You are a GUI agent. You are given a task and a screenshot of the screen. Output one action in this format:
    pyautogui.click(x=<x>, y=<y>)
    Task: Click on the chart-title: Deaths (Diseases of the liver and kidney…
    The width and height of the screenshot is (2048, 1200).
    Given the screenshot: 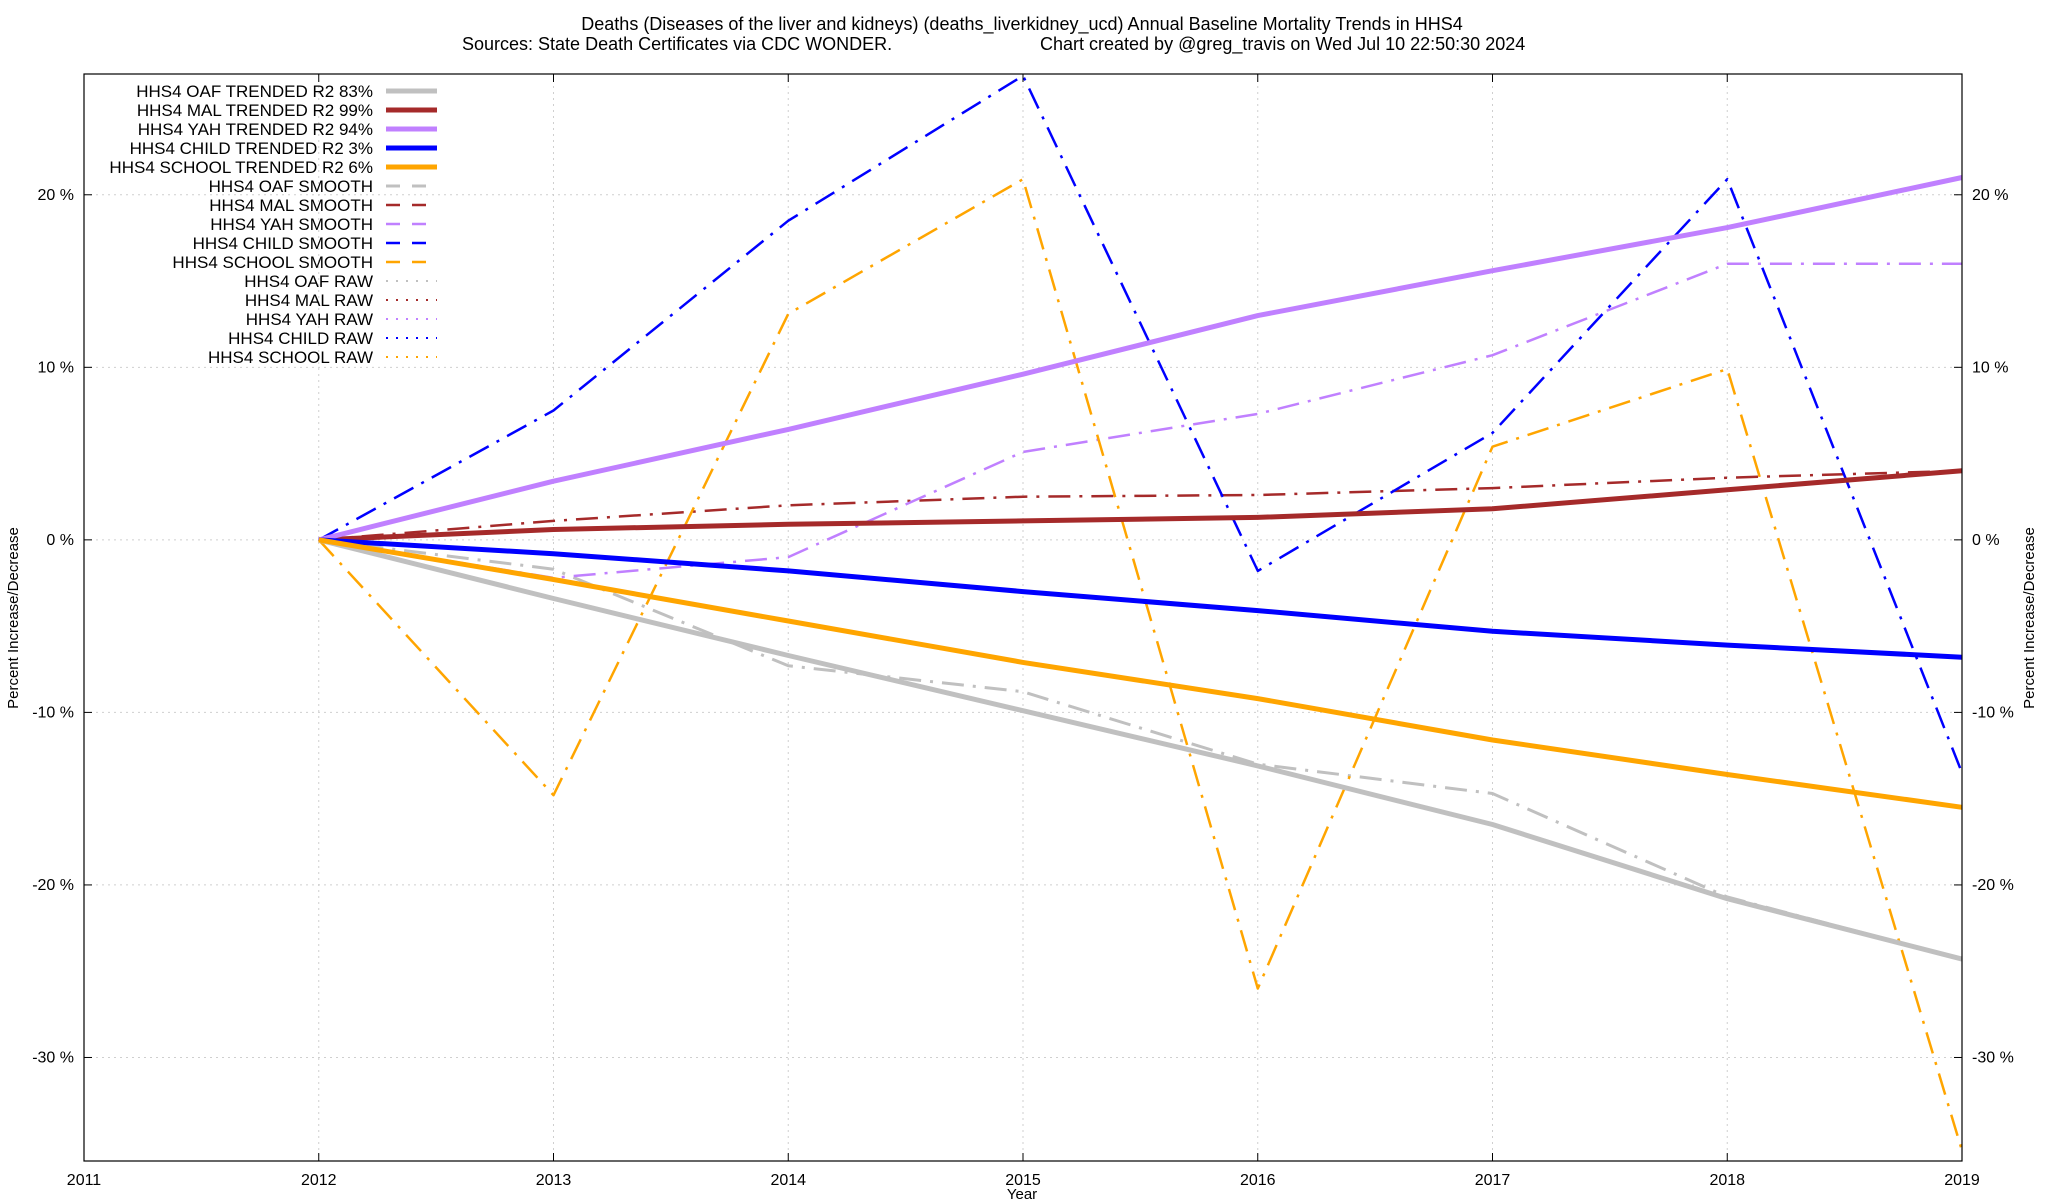 What is the action you would take?
    pyautogui.click(x=1021, y=24)
    